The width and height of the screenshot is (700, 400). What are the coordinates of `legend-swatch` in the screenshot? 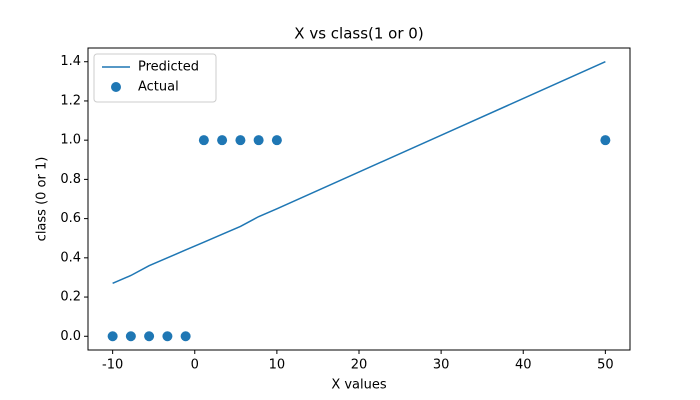 It's located at (116, 87).